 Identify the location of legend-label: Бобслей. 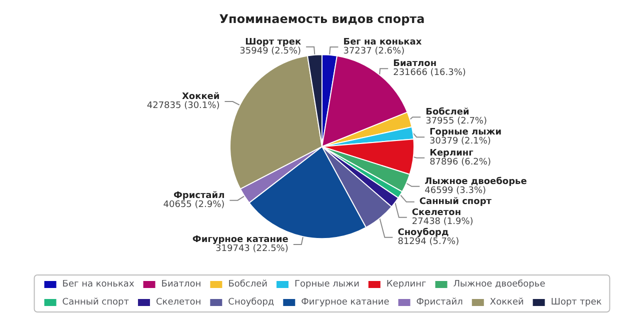
(248, 285).